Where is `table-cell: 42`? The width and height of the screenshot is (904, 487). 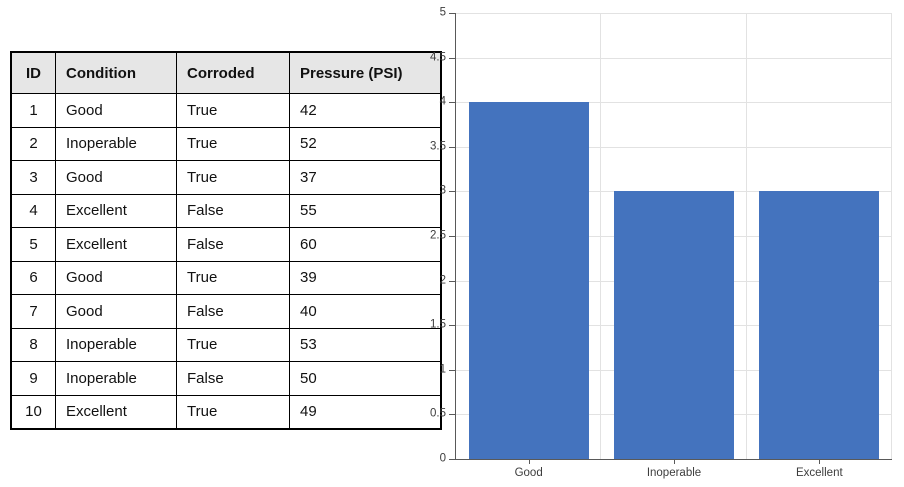
table-cell: 42 is located at coordinates (365, 110).